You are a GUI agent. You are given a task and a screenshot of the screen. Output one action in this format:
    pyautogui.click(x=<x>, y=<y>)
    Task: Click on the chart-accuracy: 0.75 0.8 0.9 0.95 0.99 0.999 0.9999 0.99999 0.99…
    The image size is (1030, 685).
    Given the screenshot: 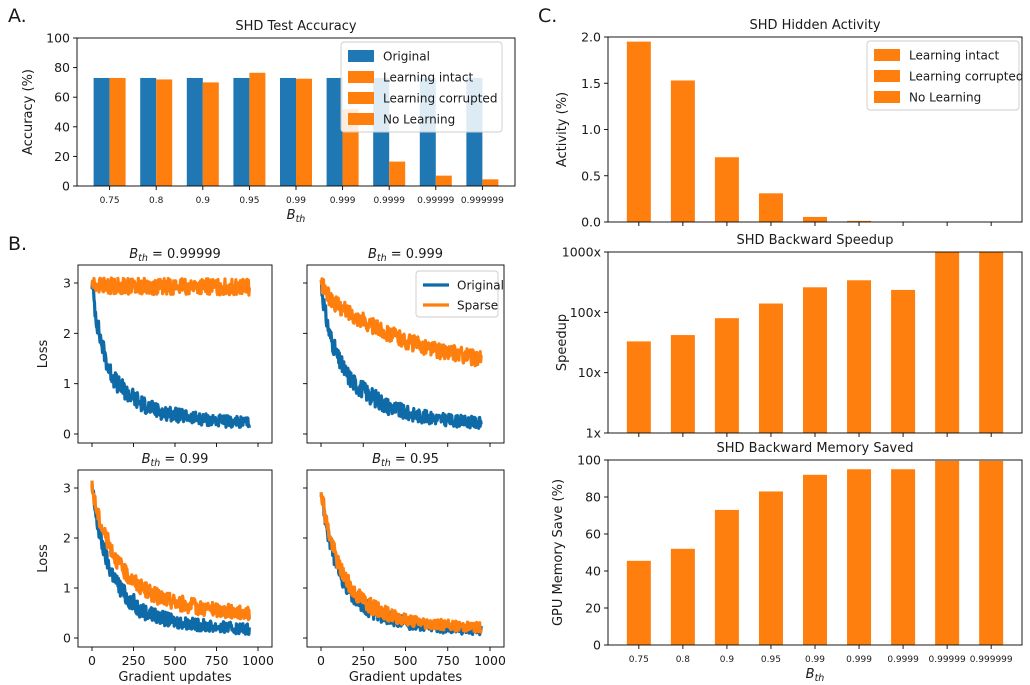 What is the action you would take?
    pyautogui.click(x=268, y=122)
    